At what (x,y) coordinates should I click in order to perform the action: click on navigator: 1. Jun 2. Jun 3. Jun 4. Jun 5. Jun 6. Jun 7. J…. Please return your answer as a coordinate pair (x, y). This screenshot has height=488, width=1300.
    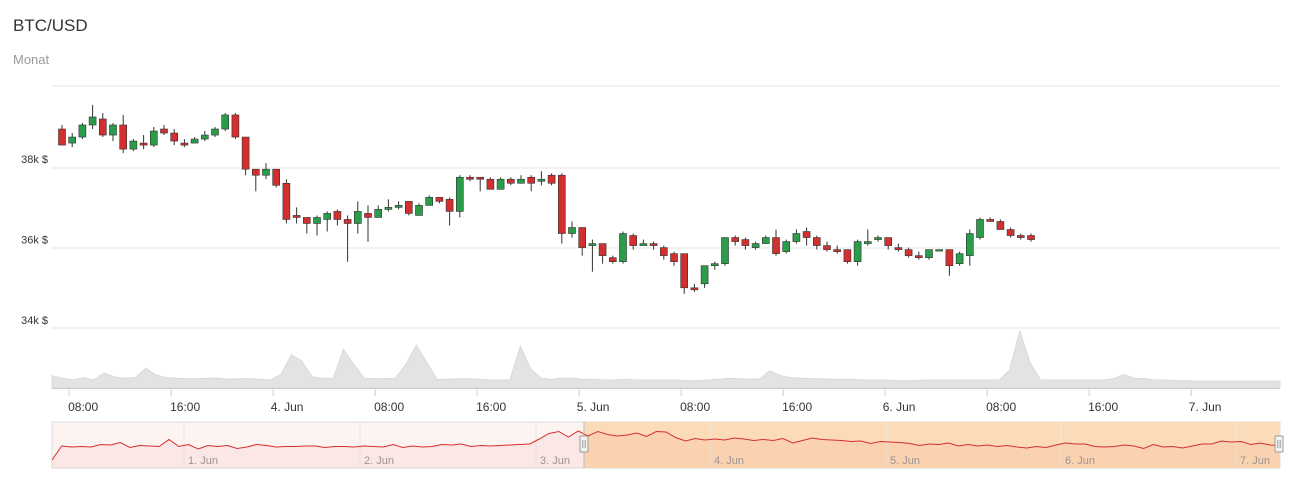
    Looking at the image, I should click on (667, 445).